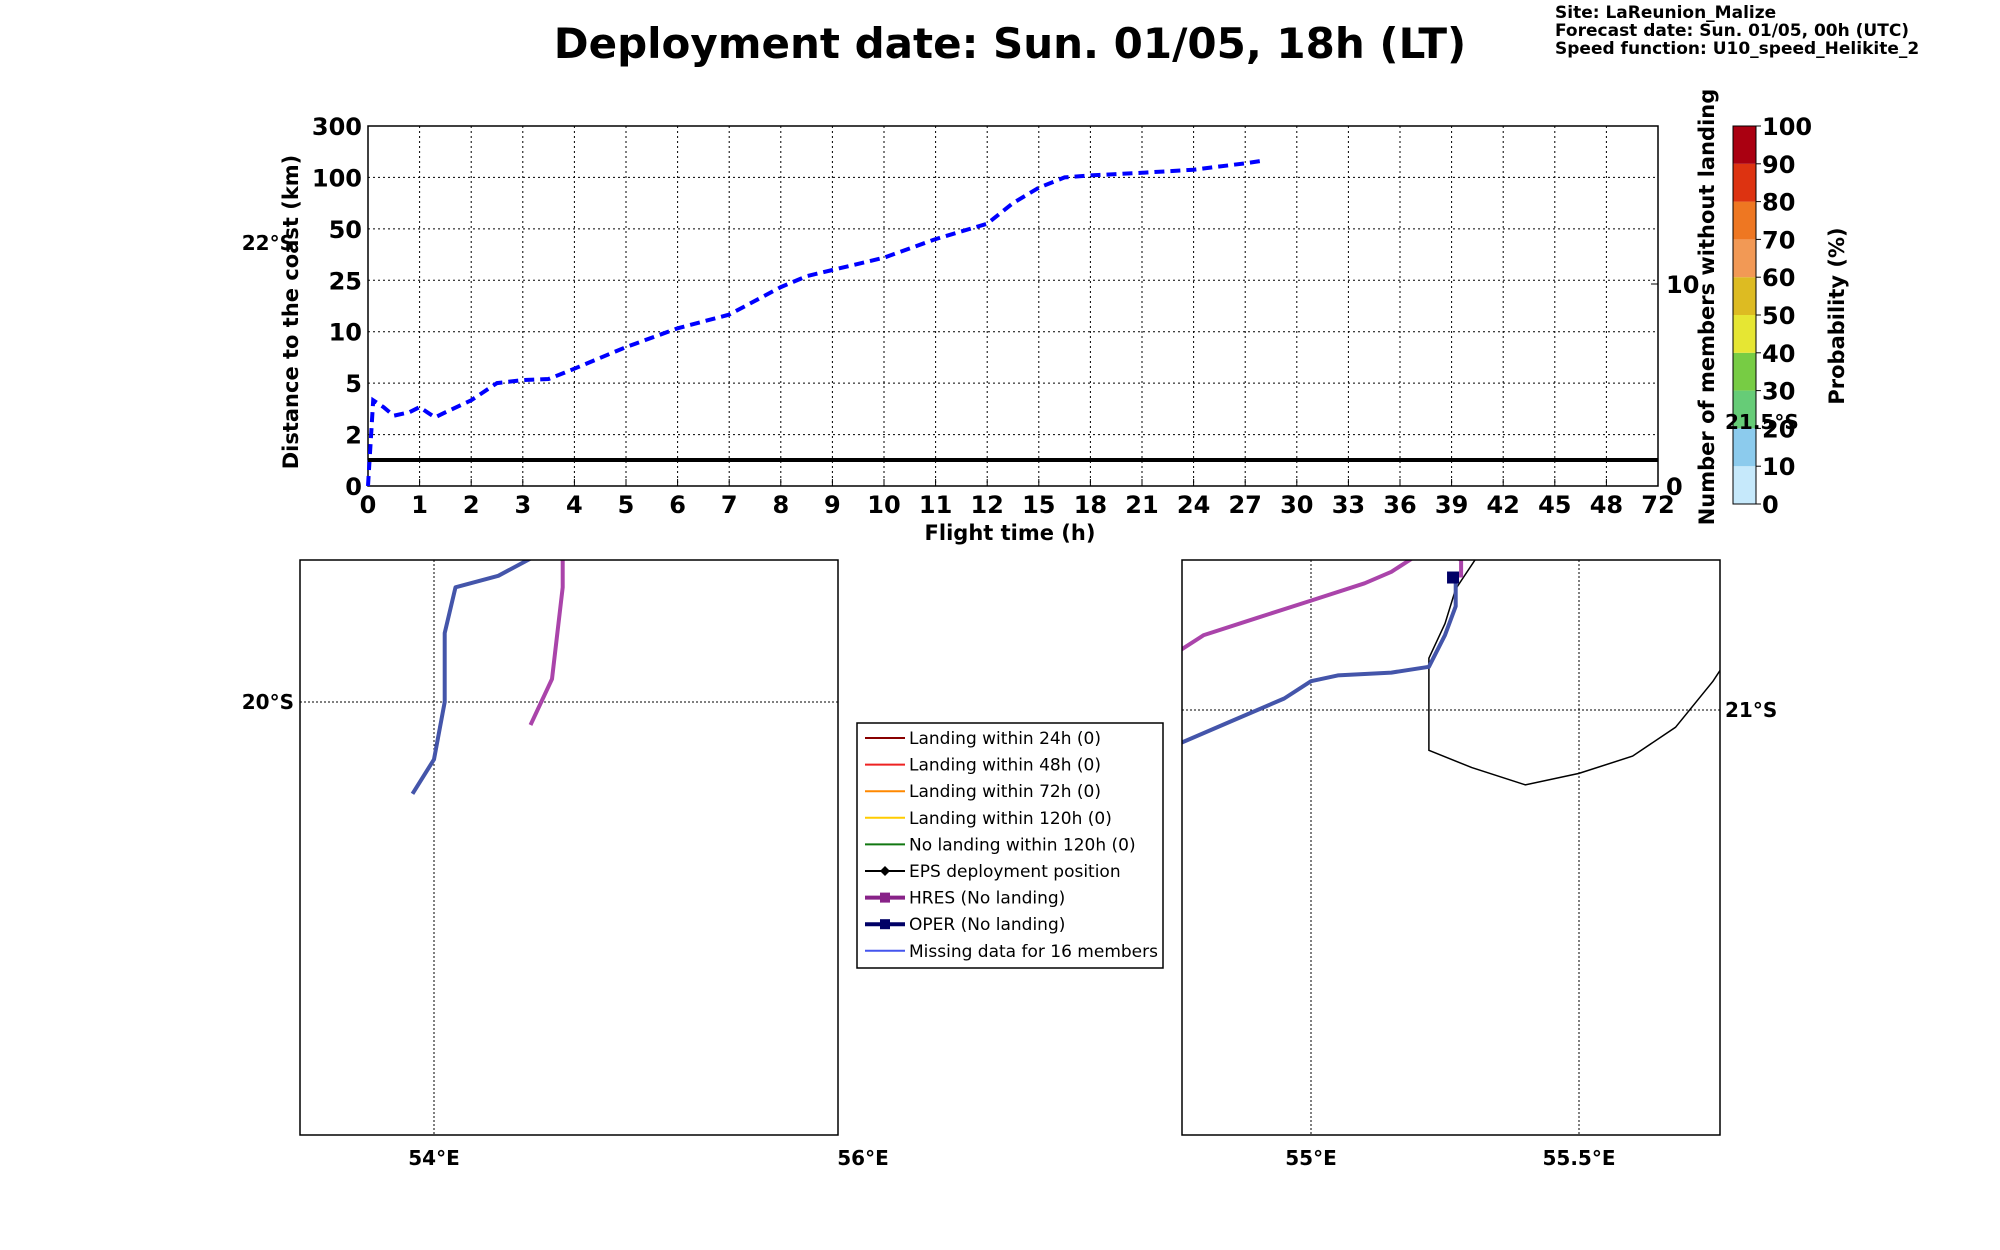 The width and height of the screenshot is (2000, 1250). I want to click on x-tick-label: 42, so click(1502, 505).